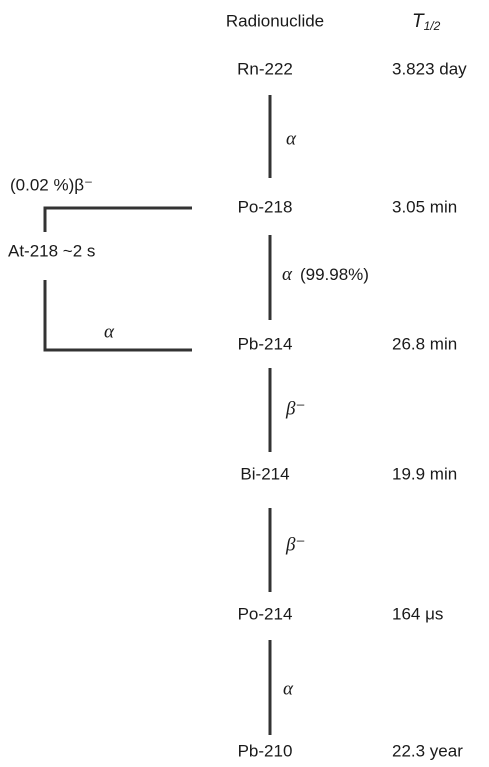  Describe the element at coordinates (51, 250) in the screenshot. I see `nuclide: At-218 ~2 s` at that location.